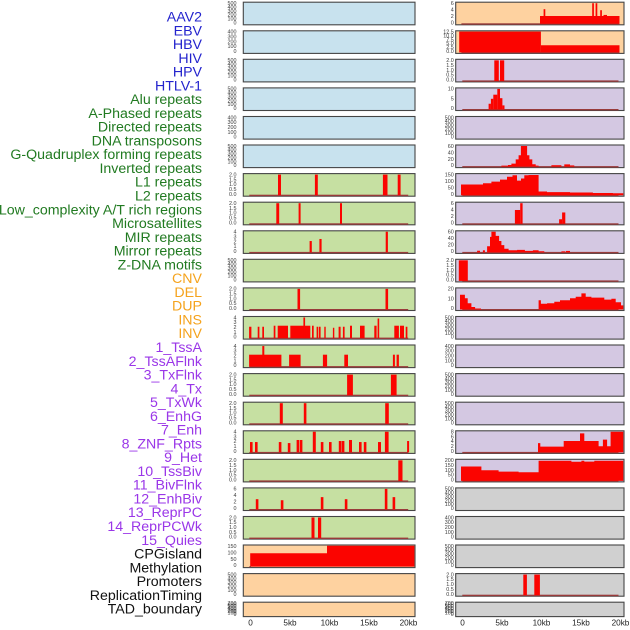  What do you see at coordinates (166, 100) in the screenshot?
I see `svg-text: Alu repeats` at bounding box center [166, 100].